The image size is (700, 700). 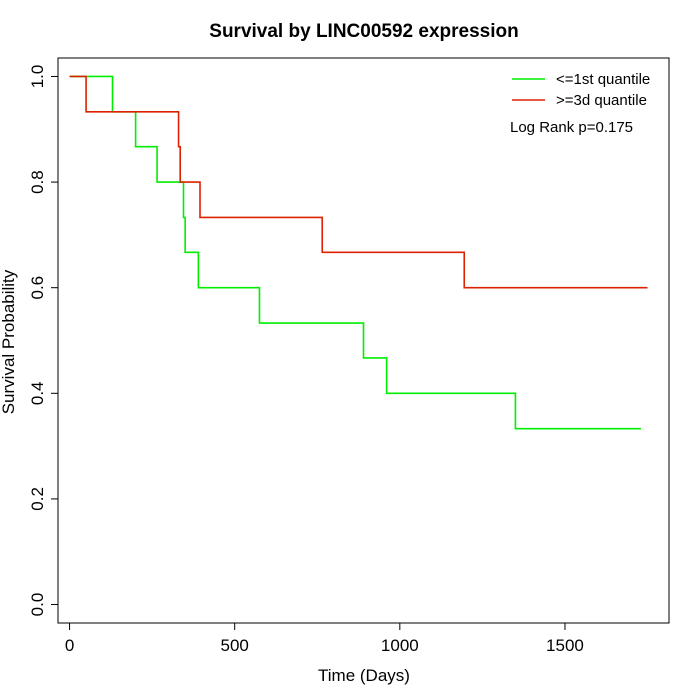 What do you see at coordinates (43, 341) in the screenshot?
I see `y-axis: 0.0 0.2 0.4 0.6 0.8 1.0` at bounding box center [43, 341].